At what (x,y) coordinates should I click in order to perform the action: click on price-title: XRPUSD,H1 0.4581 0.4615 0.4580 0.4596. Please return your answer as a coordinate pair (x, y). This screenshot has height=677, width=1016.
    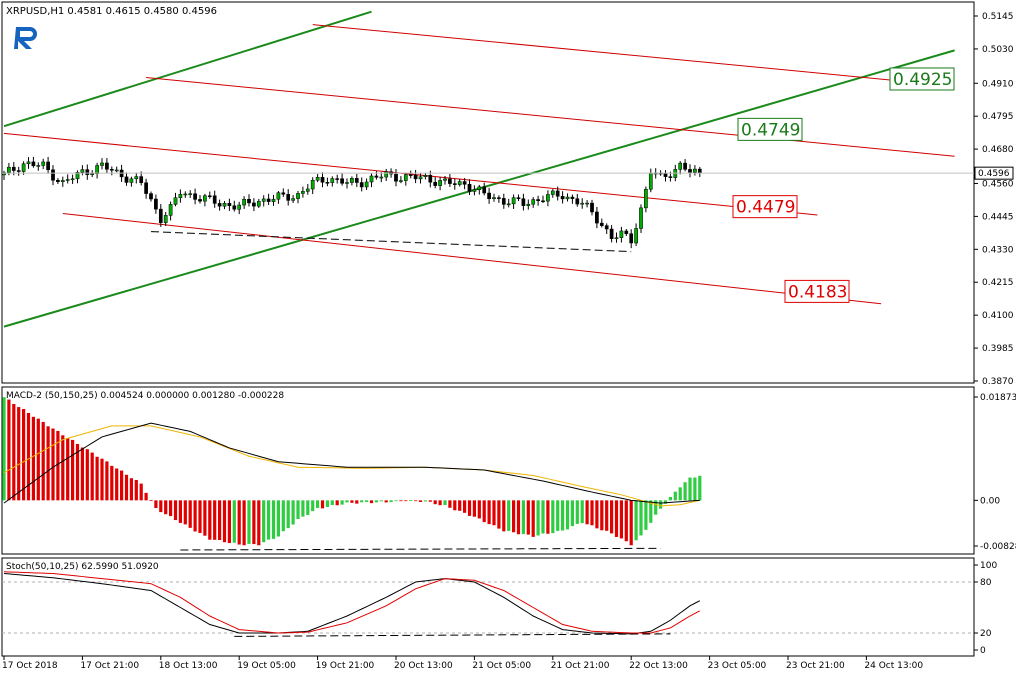
    Looking at the image, I should click on (111, 11).